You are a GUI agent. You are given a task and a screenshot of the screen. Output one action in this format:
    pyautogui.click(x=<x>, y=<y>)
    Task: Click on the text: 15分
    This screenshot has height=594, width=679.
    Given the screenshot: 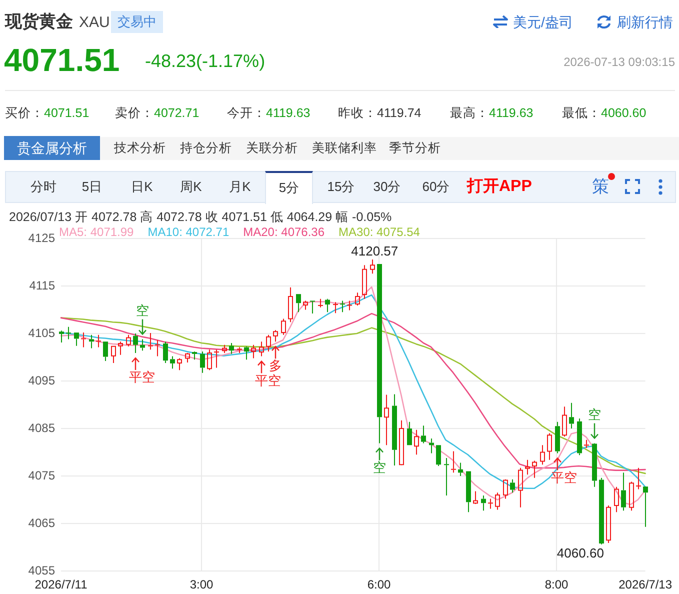 What is the action you would take?
    pyautogui.click(x=341, y=187)
    